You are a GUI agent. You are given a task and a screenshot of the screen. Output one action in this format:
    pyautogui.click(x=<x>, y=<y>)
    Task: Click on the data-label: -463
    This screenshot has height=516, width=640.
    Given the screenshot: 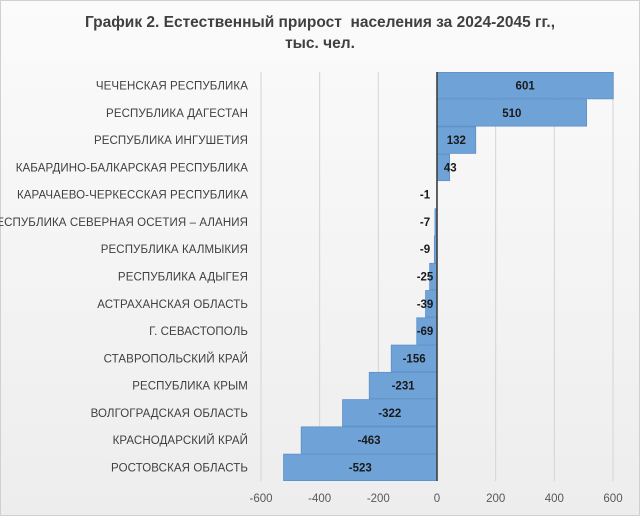 What is the action you would take?
    pyautogui.click(x=369, y=441)
    